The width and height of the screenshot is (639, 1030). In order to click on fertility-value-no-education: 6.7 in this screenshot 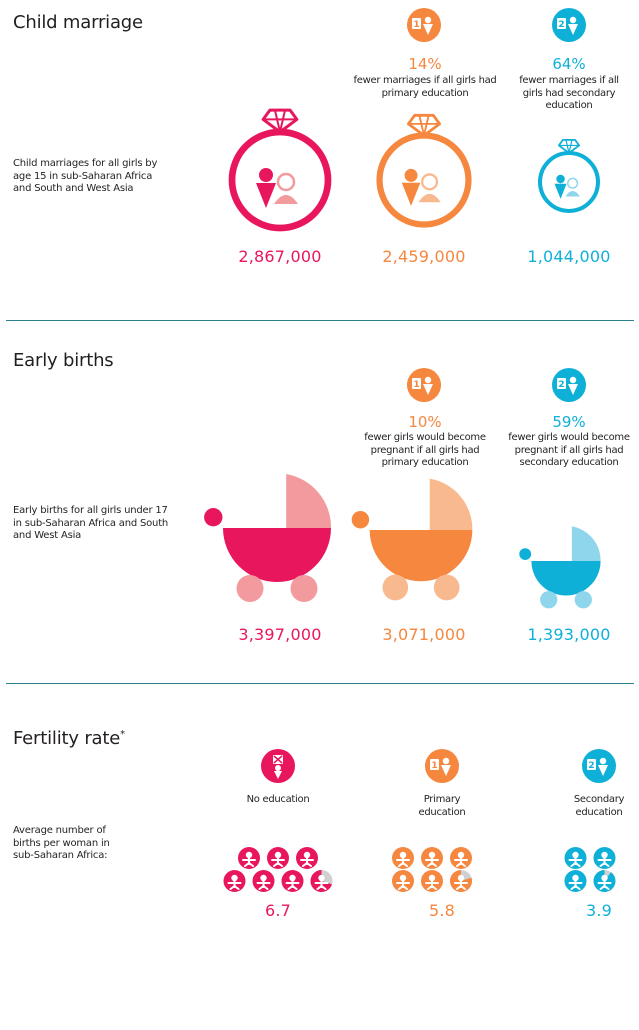, I will do `click(278, 910)`.